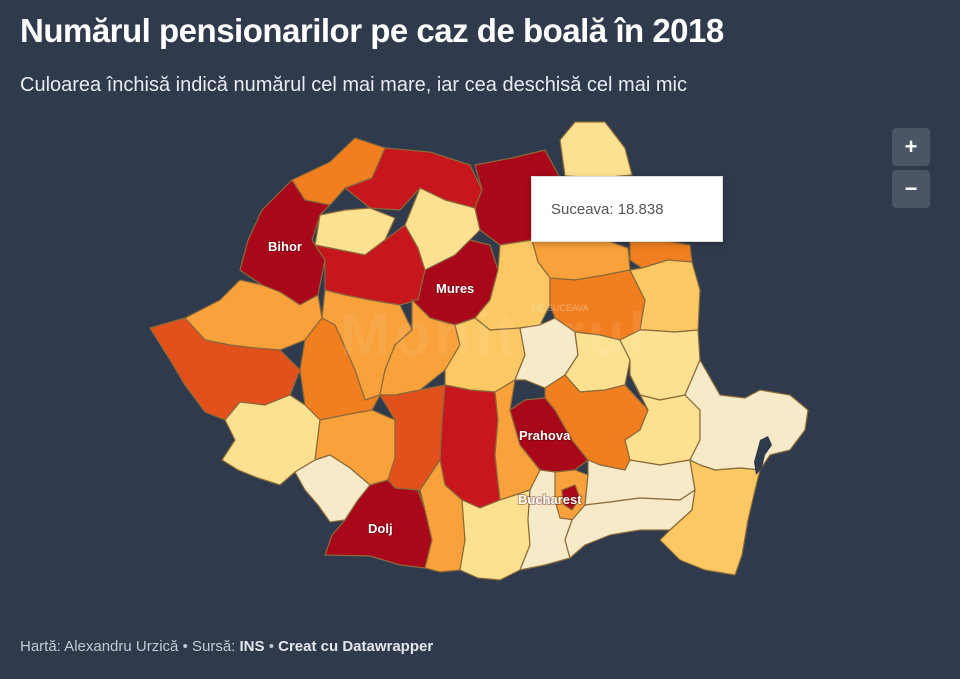 The width and height of the screenshot is (960, 679). What do you see at coordinates (763, 455) in the screenshot?
I see `danube-delta-water` at bounding box center [763, 455].